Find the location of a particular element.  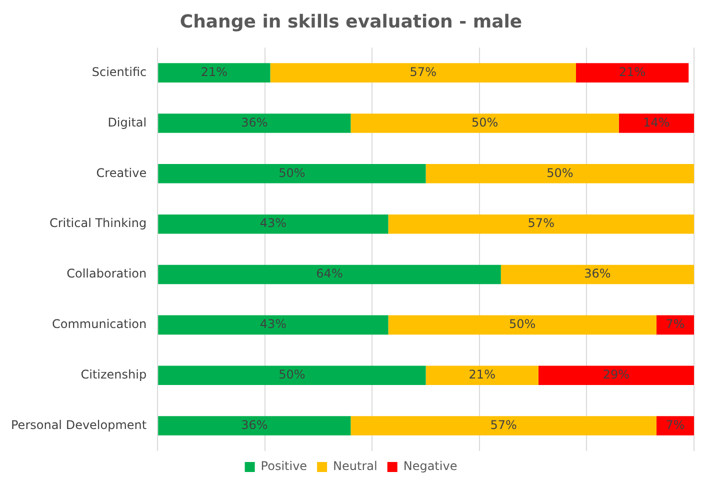

data-label: 64% is located at coordinates (329, 273).